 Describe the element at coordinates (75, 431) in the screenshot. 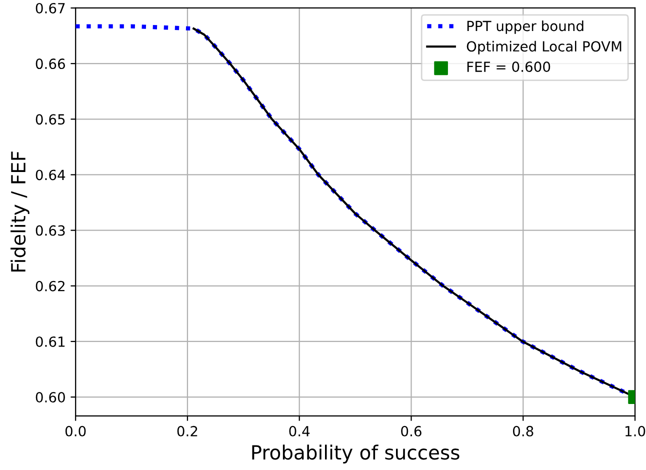

I see `x-tick-label: 0.0` at that location.